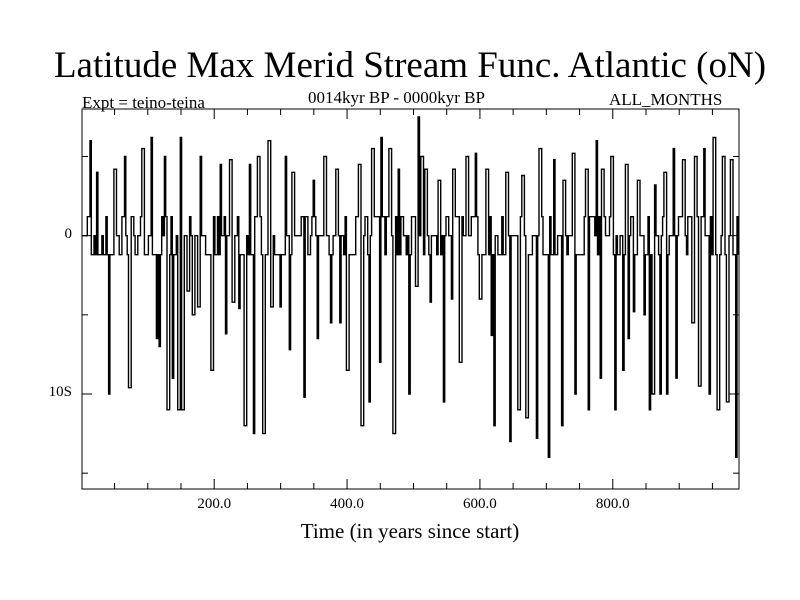 The width and height of the screenshot is (800, 600). What do you see at coordinates (60, 392) in the screenshot?
I see `y-tick-label-10s: 10S` at bounding box center [60, 392].